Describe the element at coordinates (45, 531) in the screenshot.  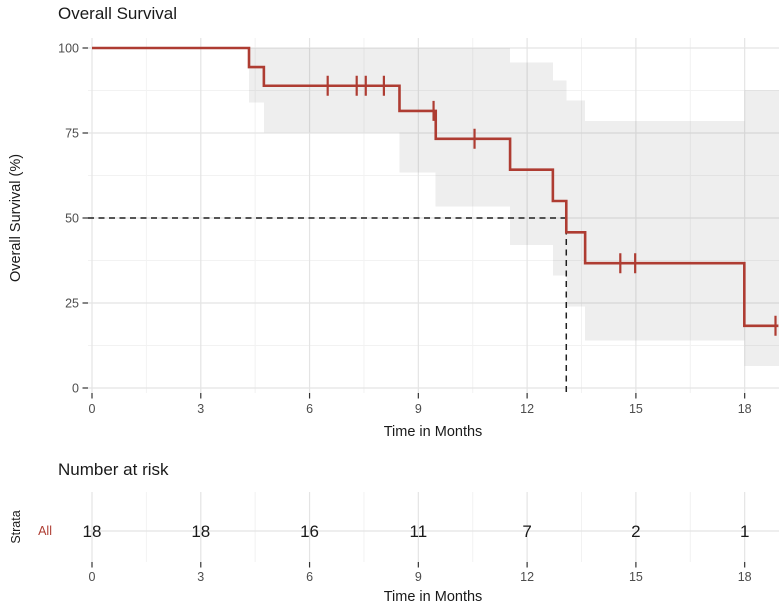
I see `strata-row-label: All` at that location.